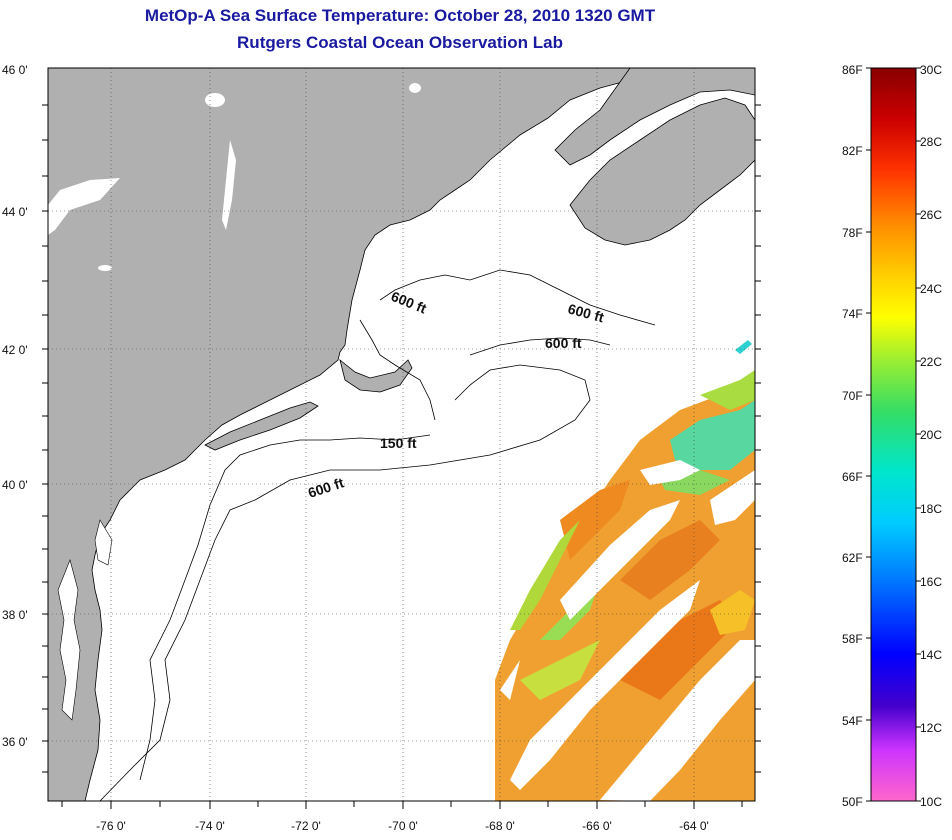 Image resolution: width=952 pixels, height=840 pixels. What do you see at coordinates (398, 443) in the screenshot?
I see `isobath-label: 150 ft` at bounding box center [398, 443].